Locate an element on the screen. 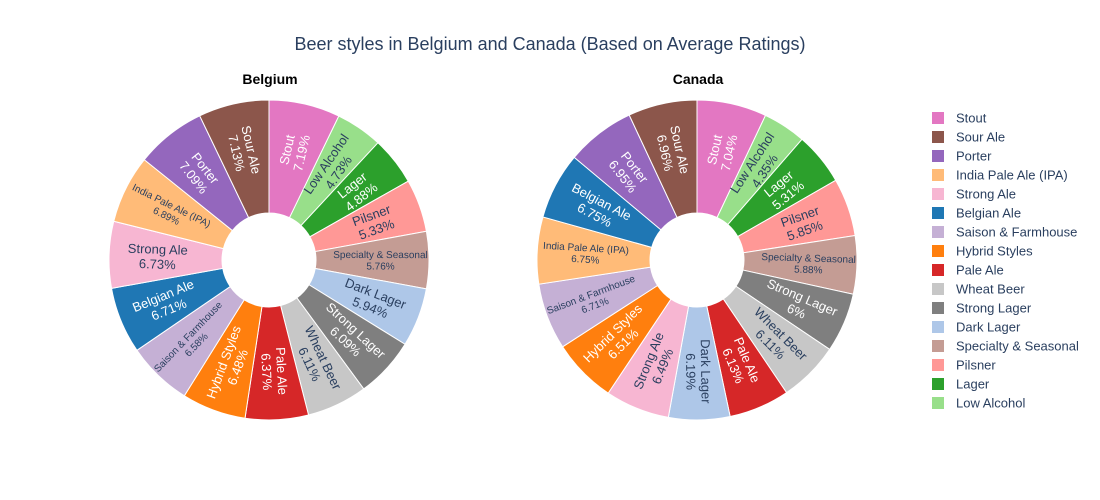 The image size is (1100, 500). legend-item-saison-and-farmhouse: Saison & Farmhouse is located at coordinates (1004, 232).